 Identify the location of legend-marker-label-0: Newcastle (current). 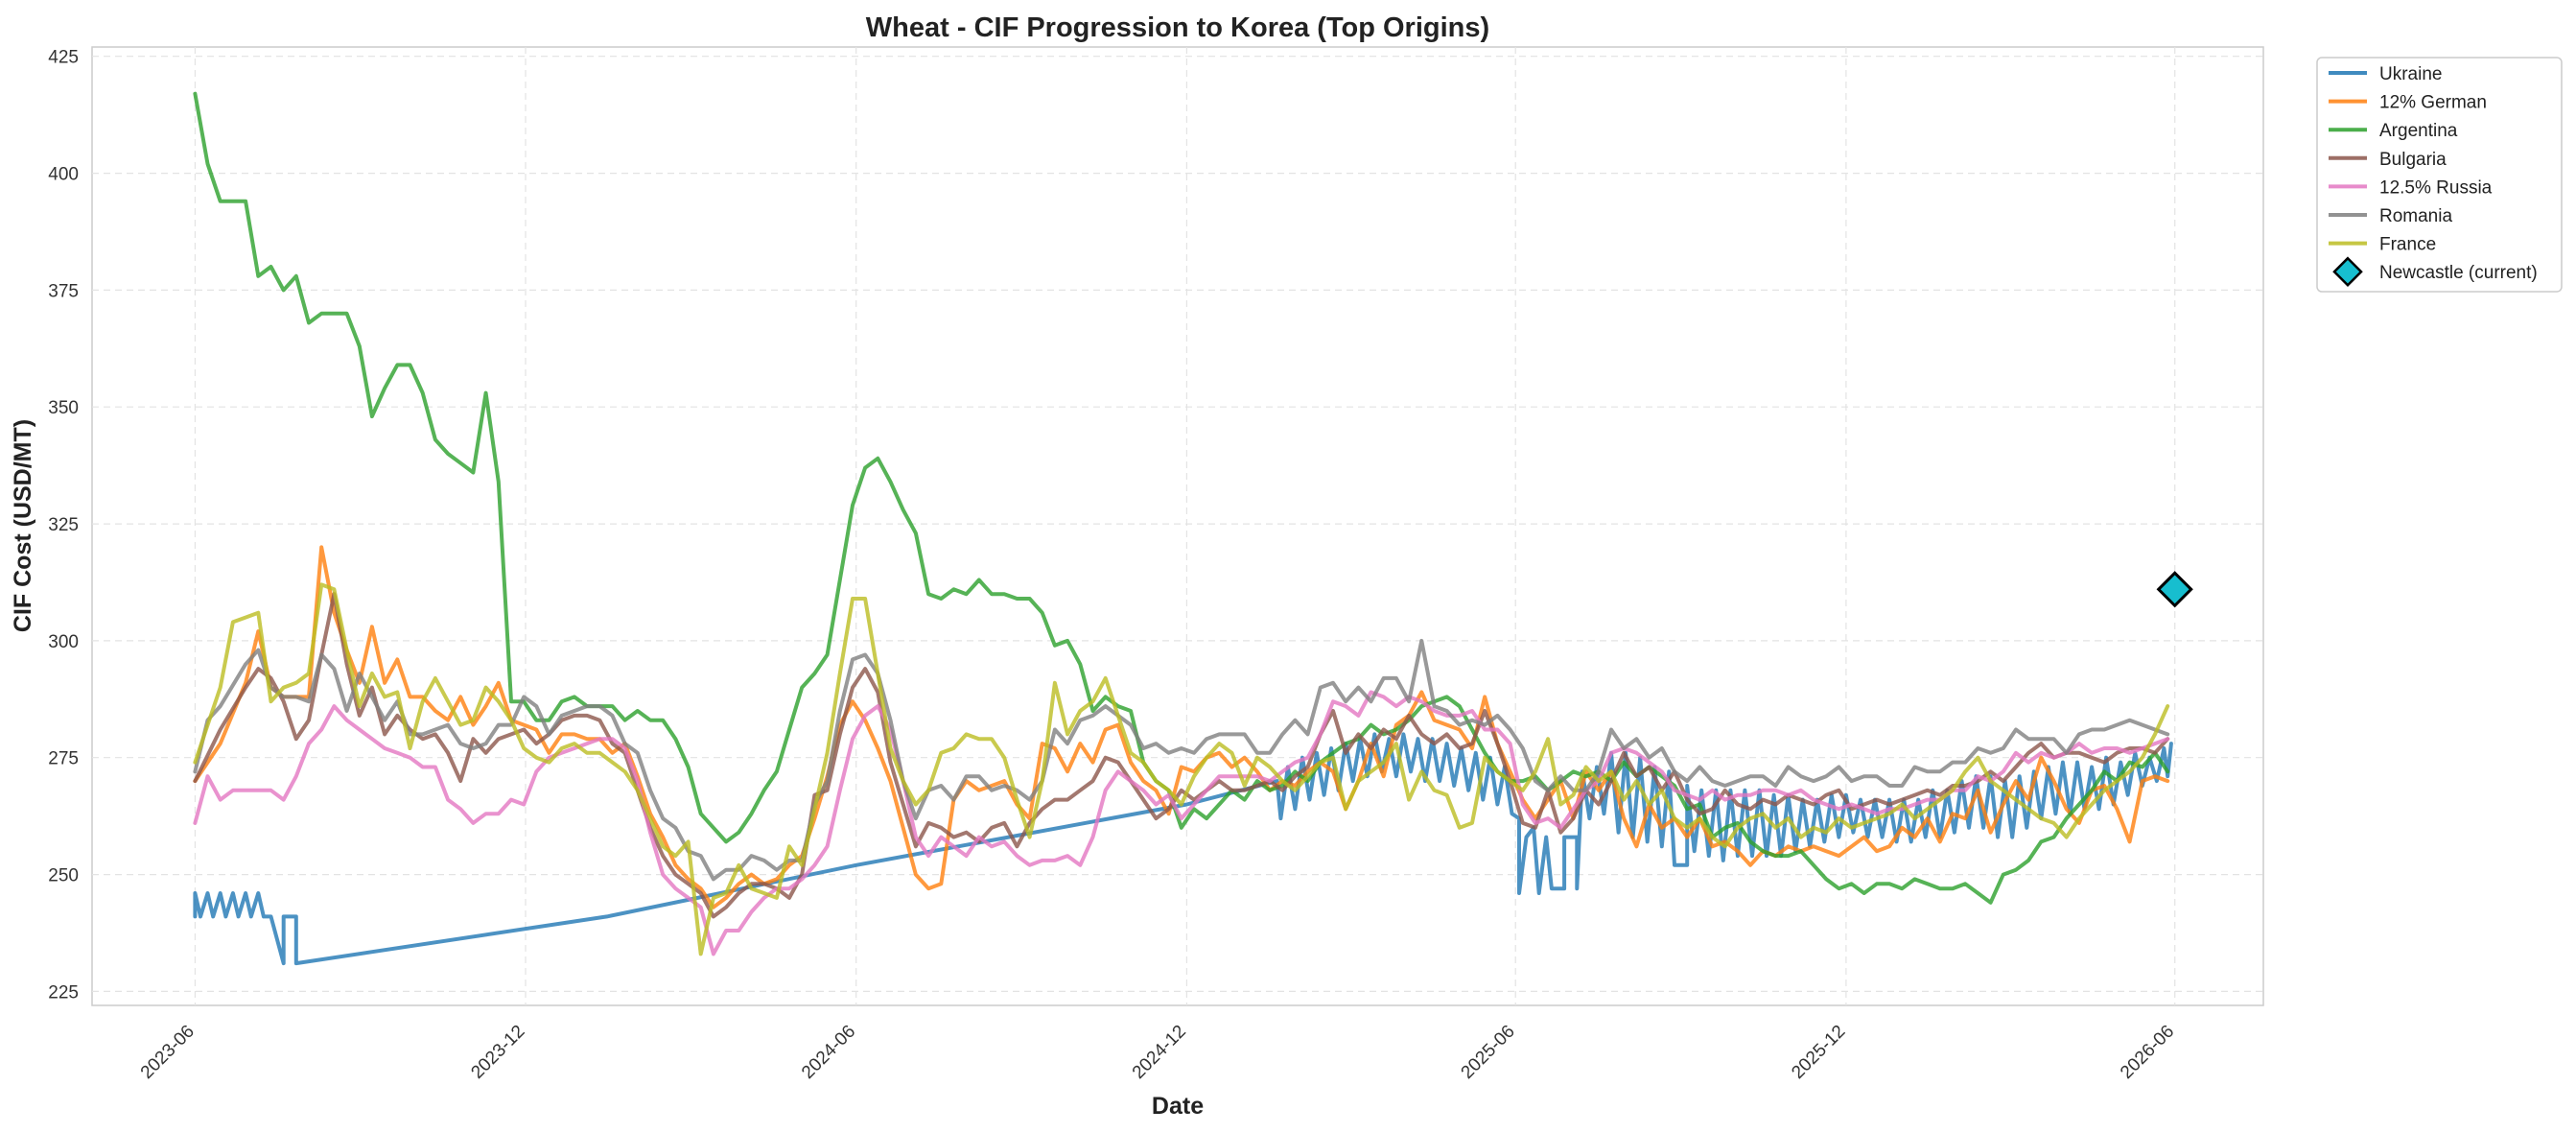
(2458, 273).